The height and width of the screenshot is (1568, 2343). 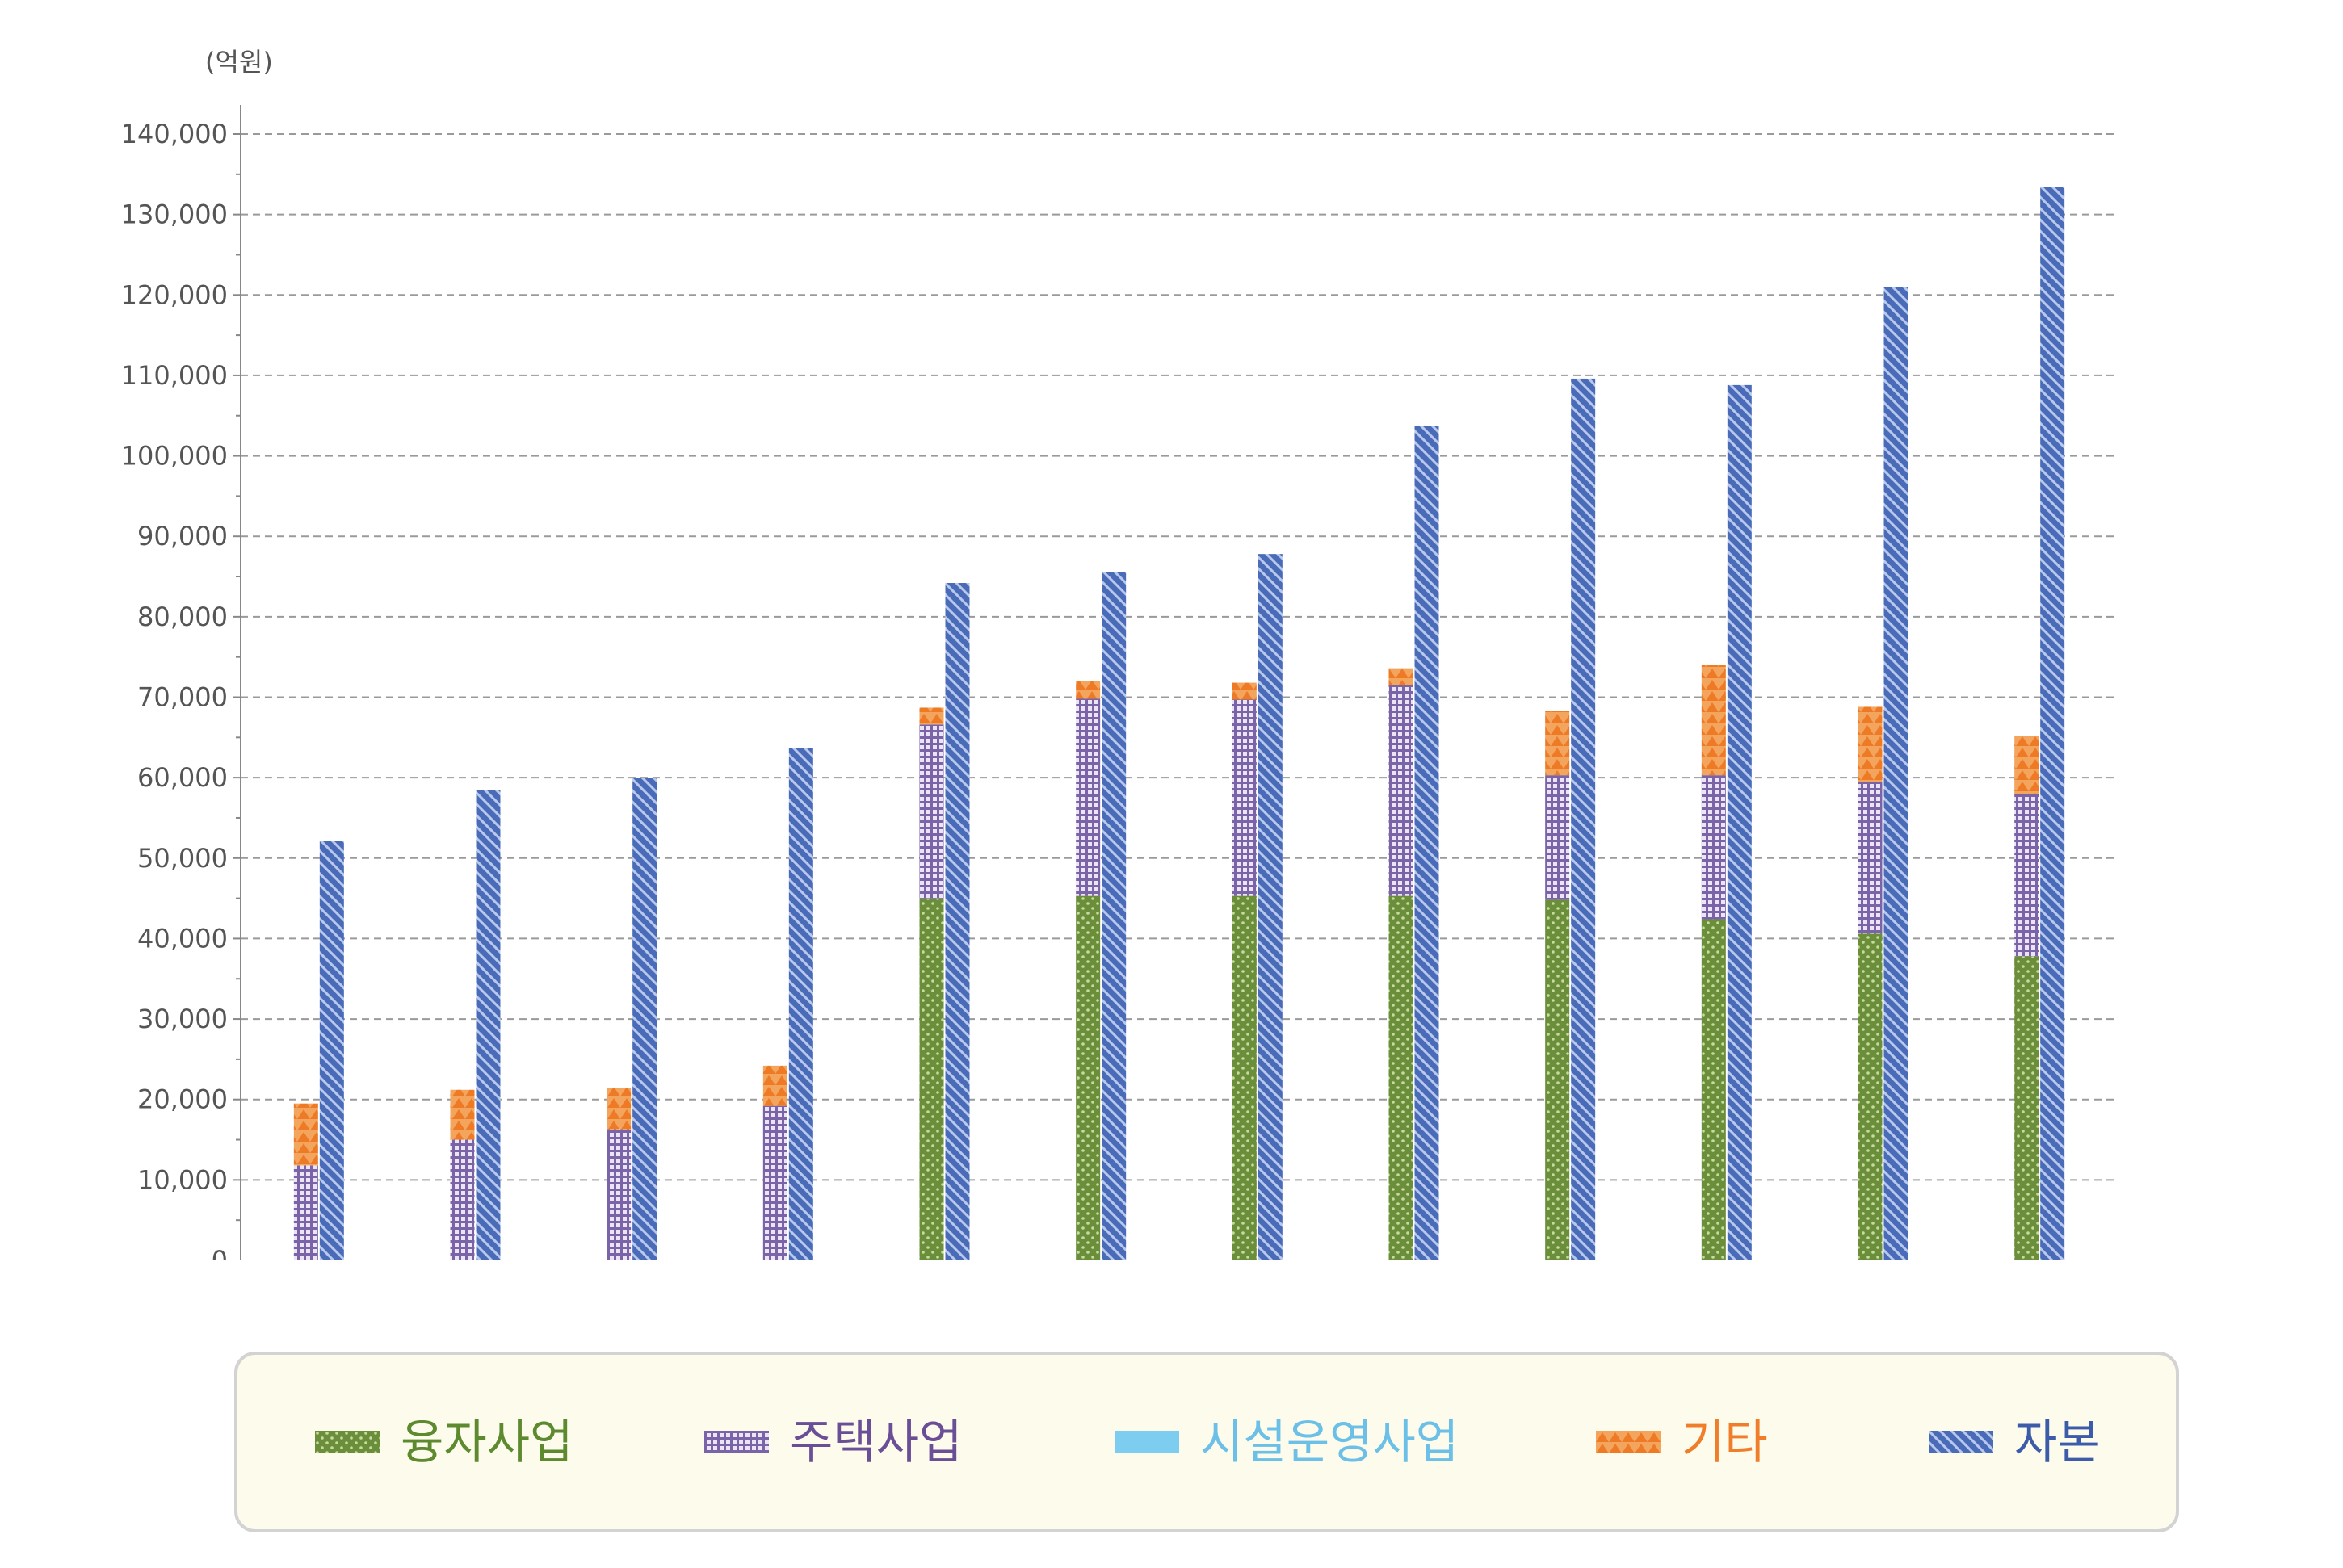 I want to click on y-tick-label: 130,000, so click(x=174, y=214).